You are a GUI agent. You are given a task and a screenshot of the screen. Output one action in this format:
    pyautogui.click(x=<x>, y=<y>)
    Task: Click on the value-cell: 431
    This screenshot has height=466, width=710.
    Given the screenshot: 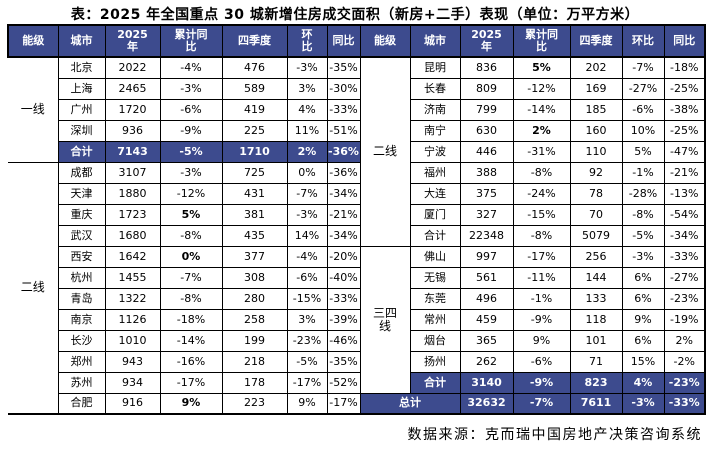 What is the action you would take?
    pyautogui.click(x=254, y=193)
    